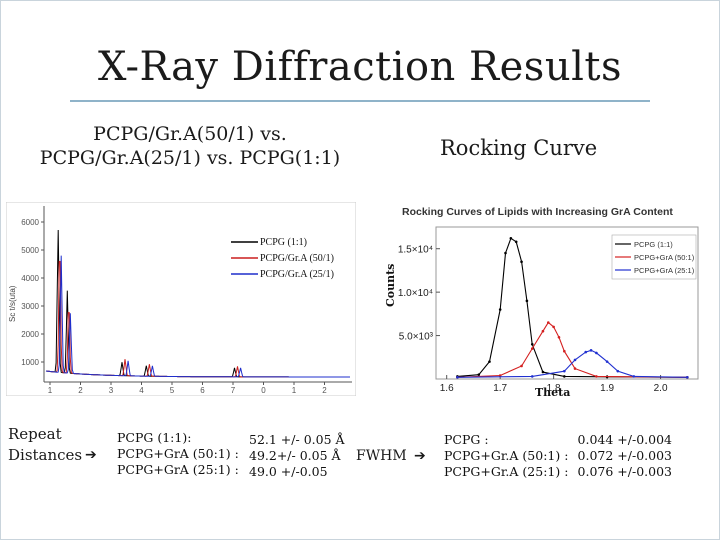 The width and height of the screenshot is (720, 540). What do you see at coordinates (283, 242) in the screenshot?
I see `xrd-legend-label: PCPG (1:1)` at bounding box center [283, 242].